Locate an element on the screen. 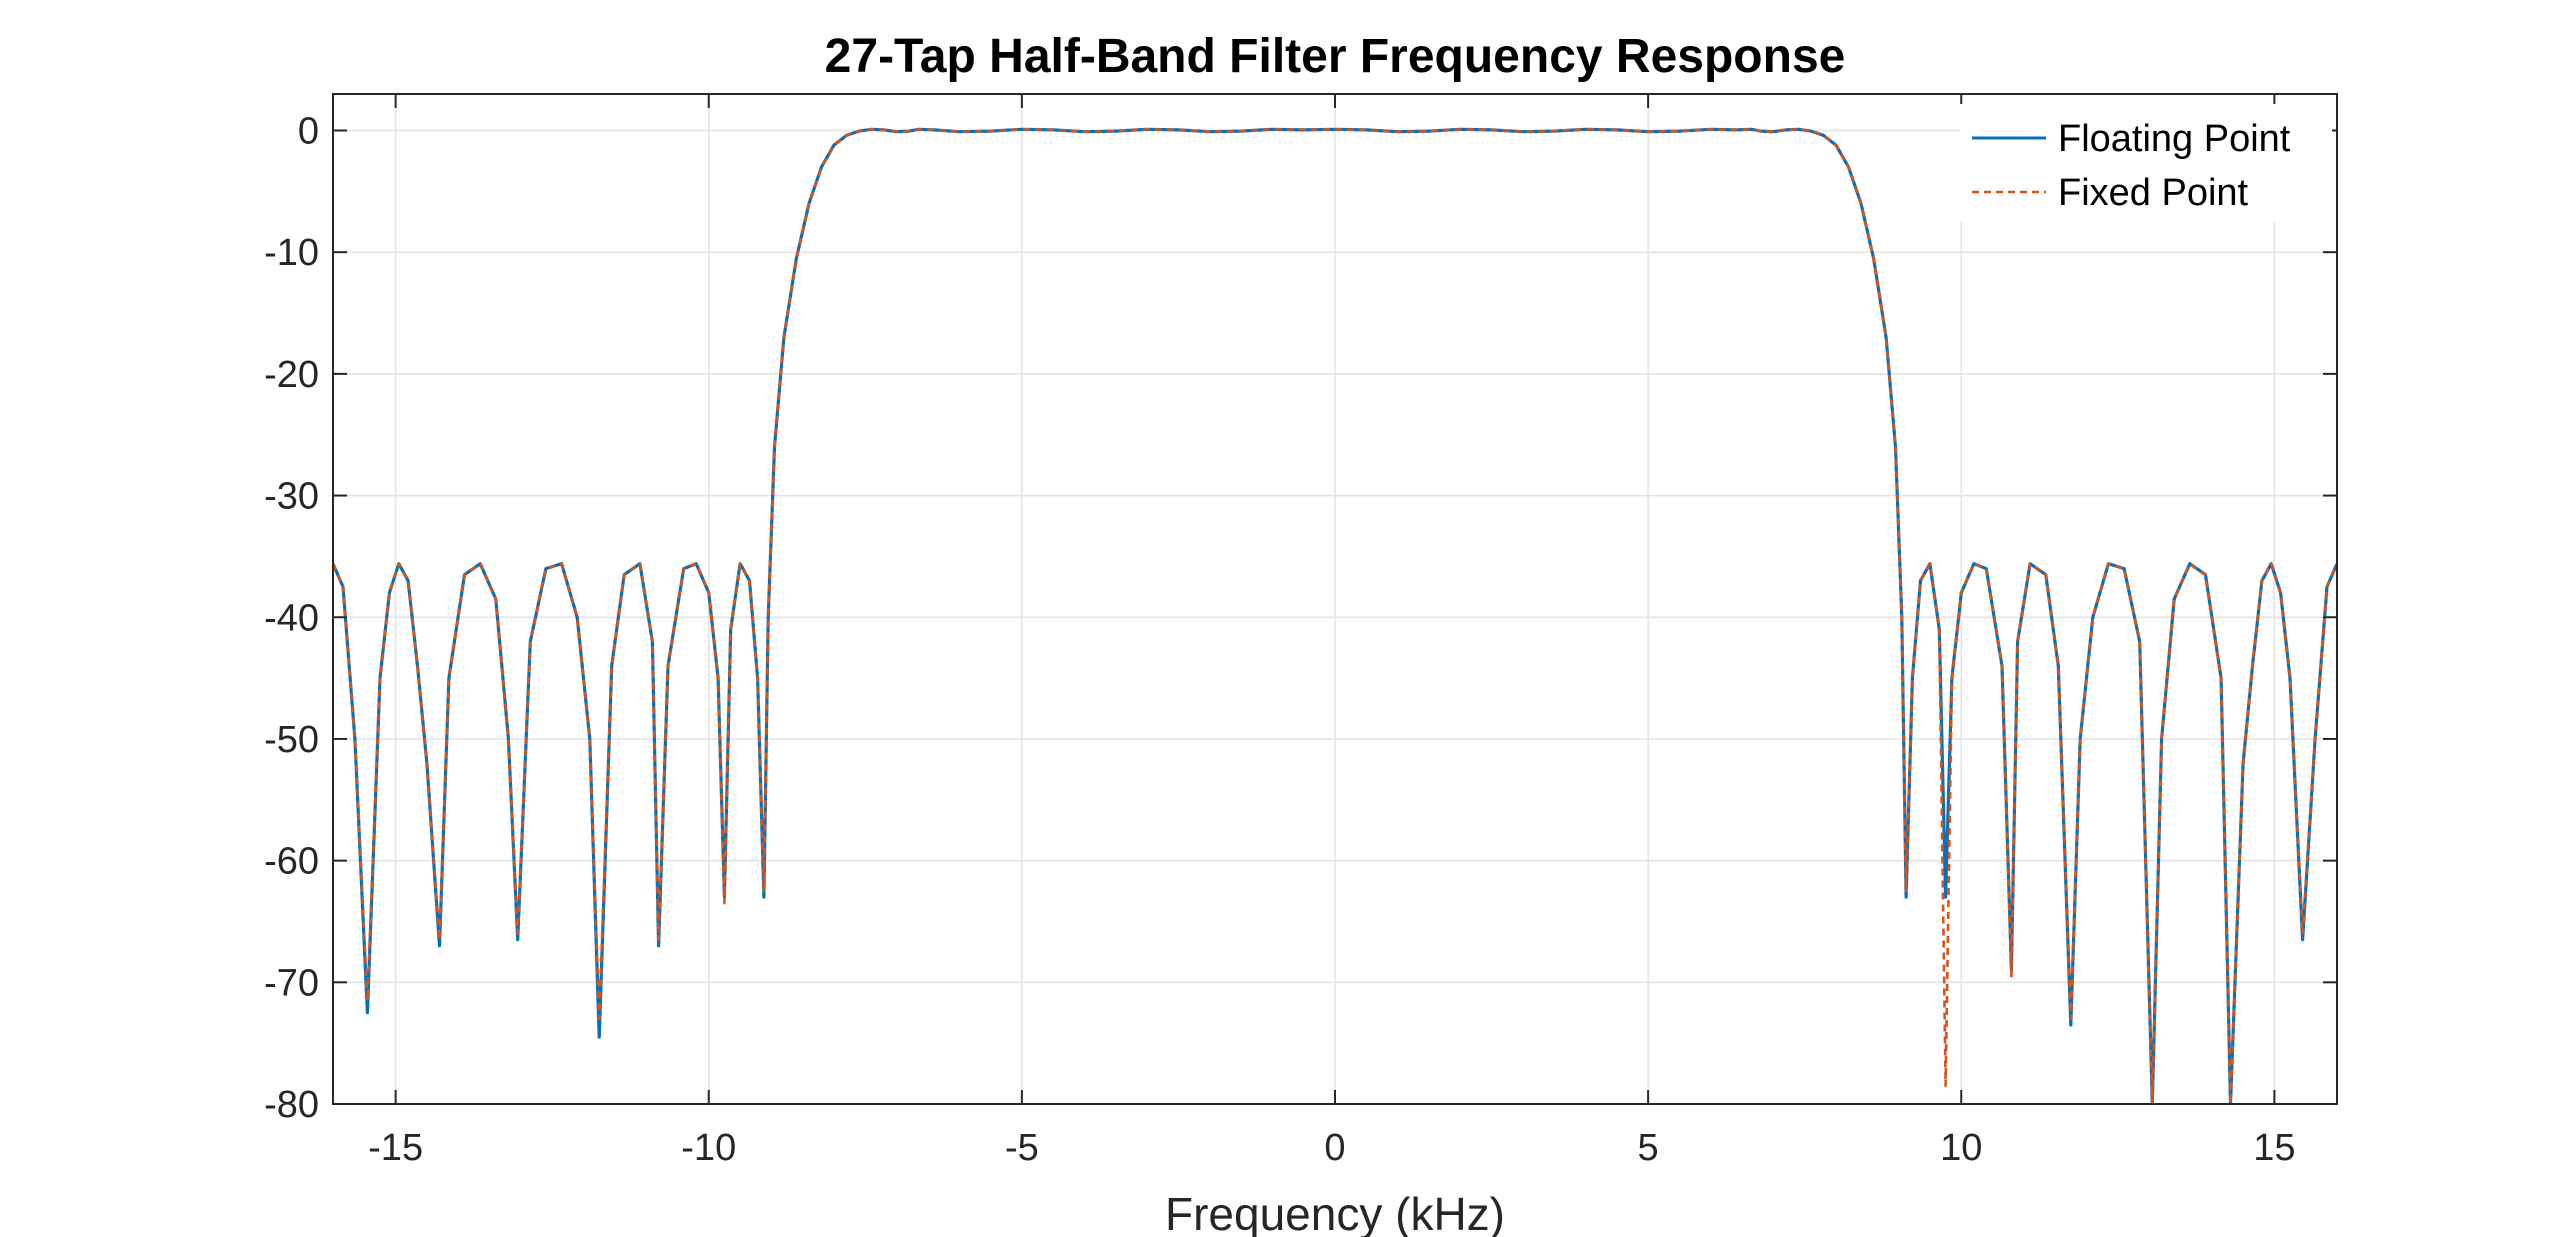 The width and height of the screenshot is (2556, 1237). y-tick-label: -80 is located at coordinates (291, 1105).